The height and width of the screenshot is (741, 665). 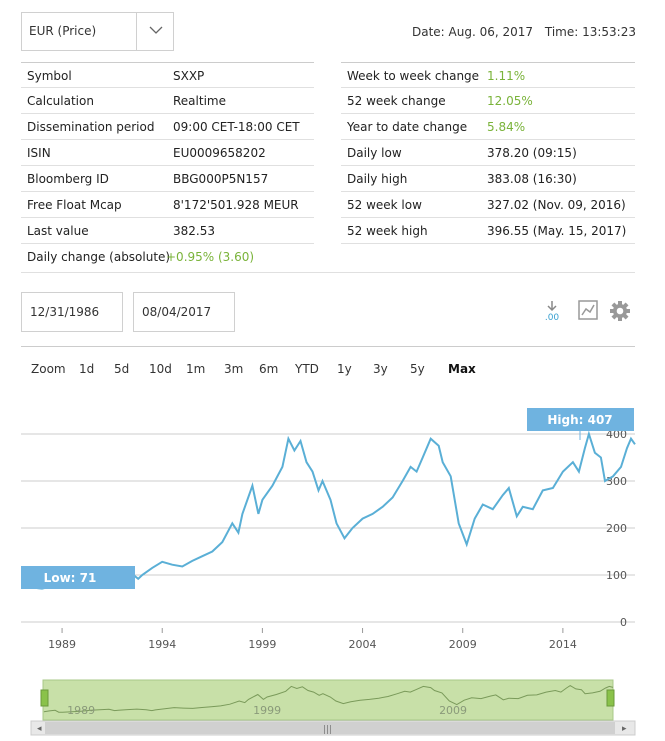 What do you see at coordinates (610, 698) in the screenshot?
I see `navigator-right-handle` at bounding box center [610, 698].